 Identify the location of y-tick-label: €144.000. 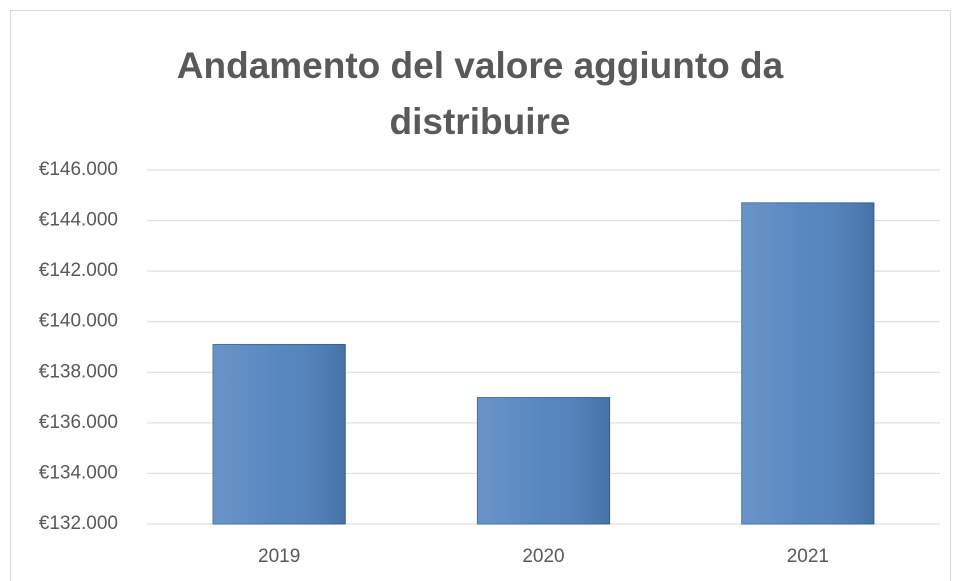
(78, 220).